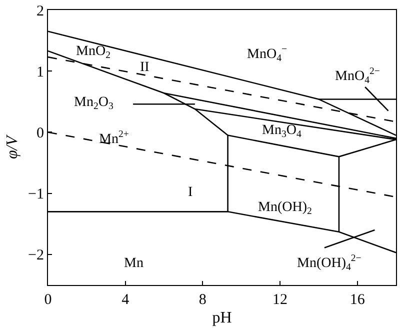 This screenshot has height=330, width=400. What do you see at coordinates (126, 300) in the screenshot?
I see `x-tick-label: 4` at bounding box center [126, 300].